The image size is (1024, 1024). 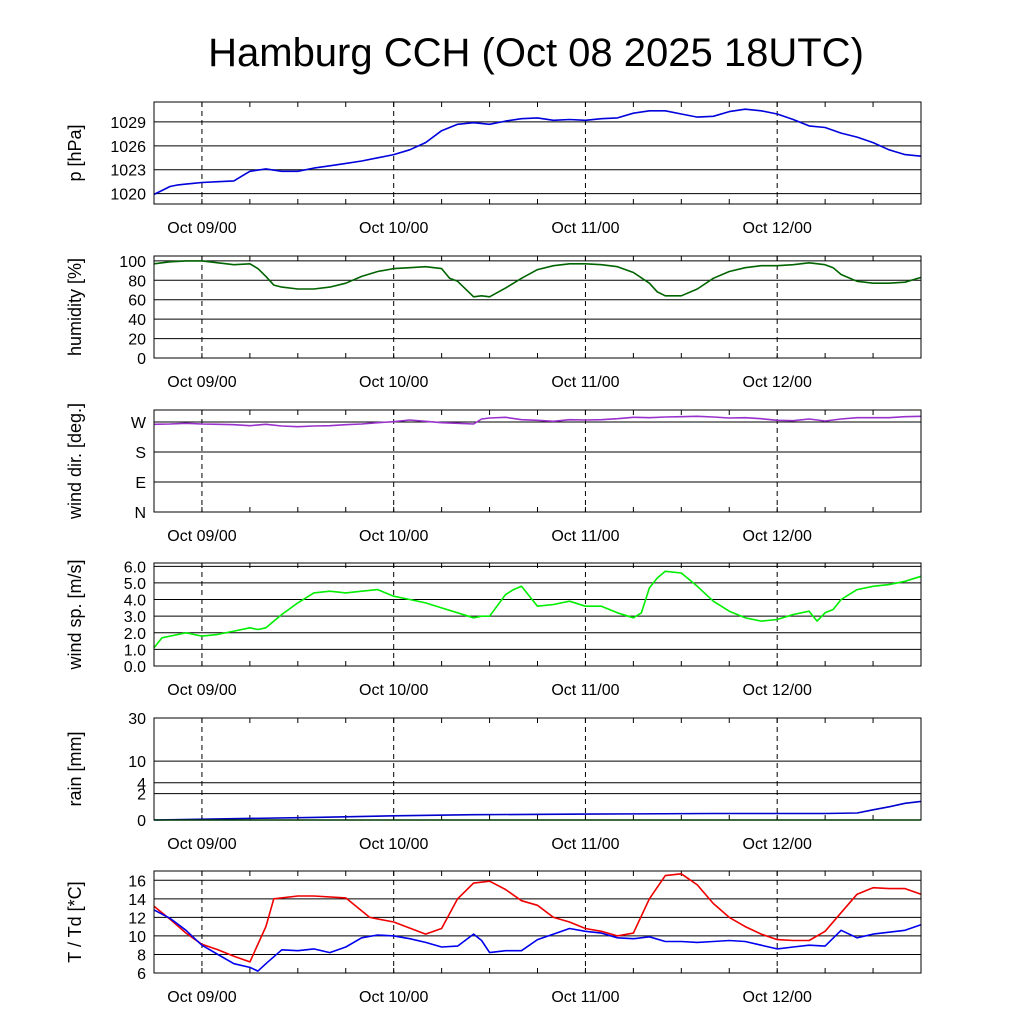 I want to click on y-tick-label: 40, so click(x=137, y=320).